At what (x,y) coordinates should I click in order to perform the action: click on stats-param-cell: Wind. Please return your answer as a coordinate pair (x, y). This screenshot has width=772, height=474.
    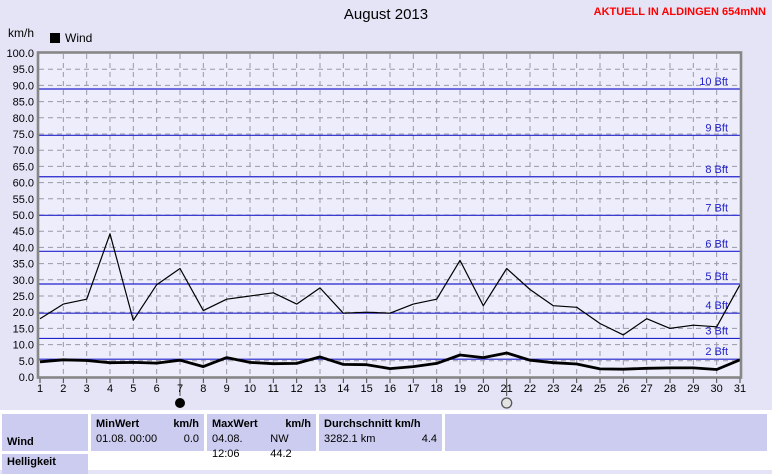
    Looking at the image, I should click on (45, 432).